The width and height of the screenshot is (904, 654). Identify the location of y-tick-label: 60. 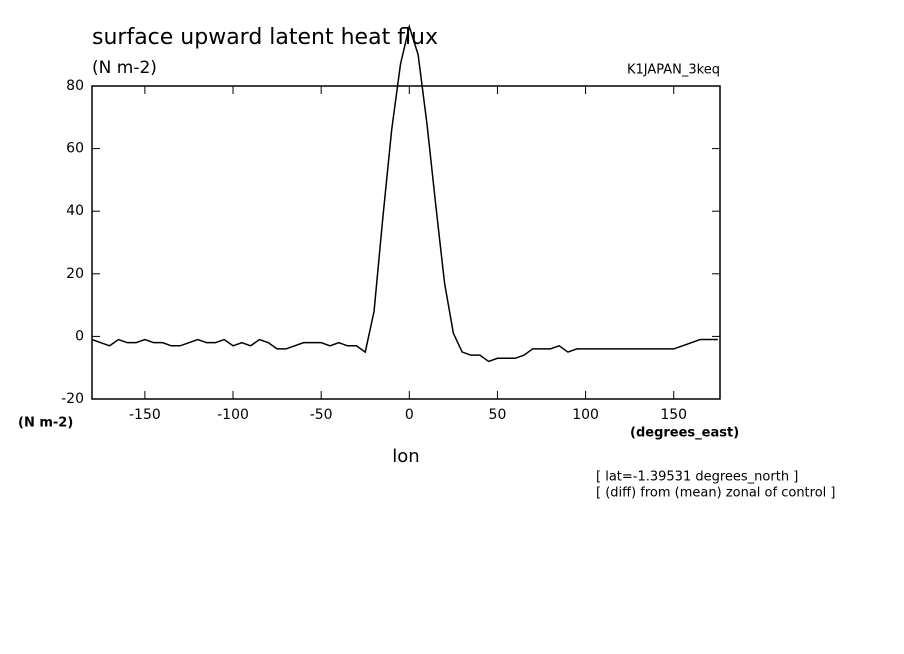
(75, 149).